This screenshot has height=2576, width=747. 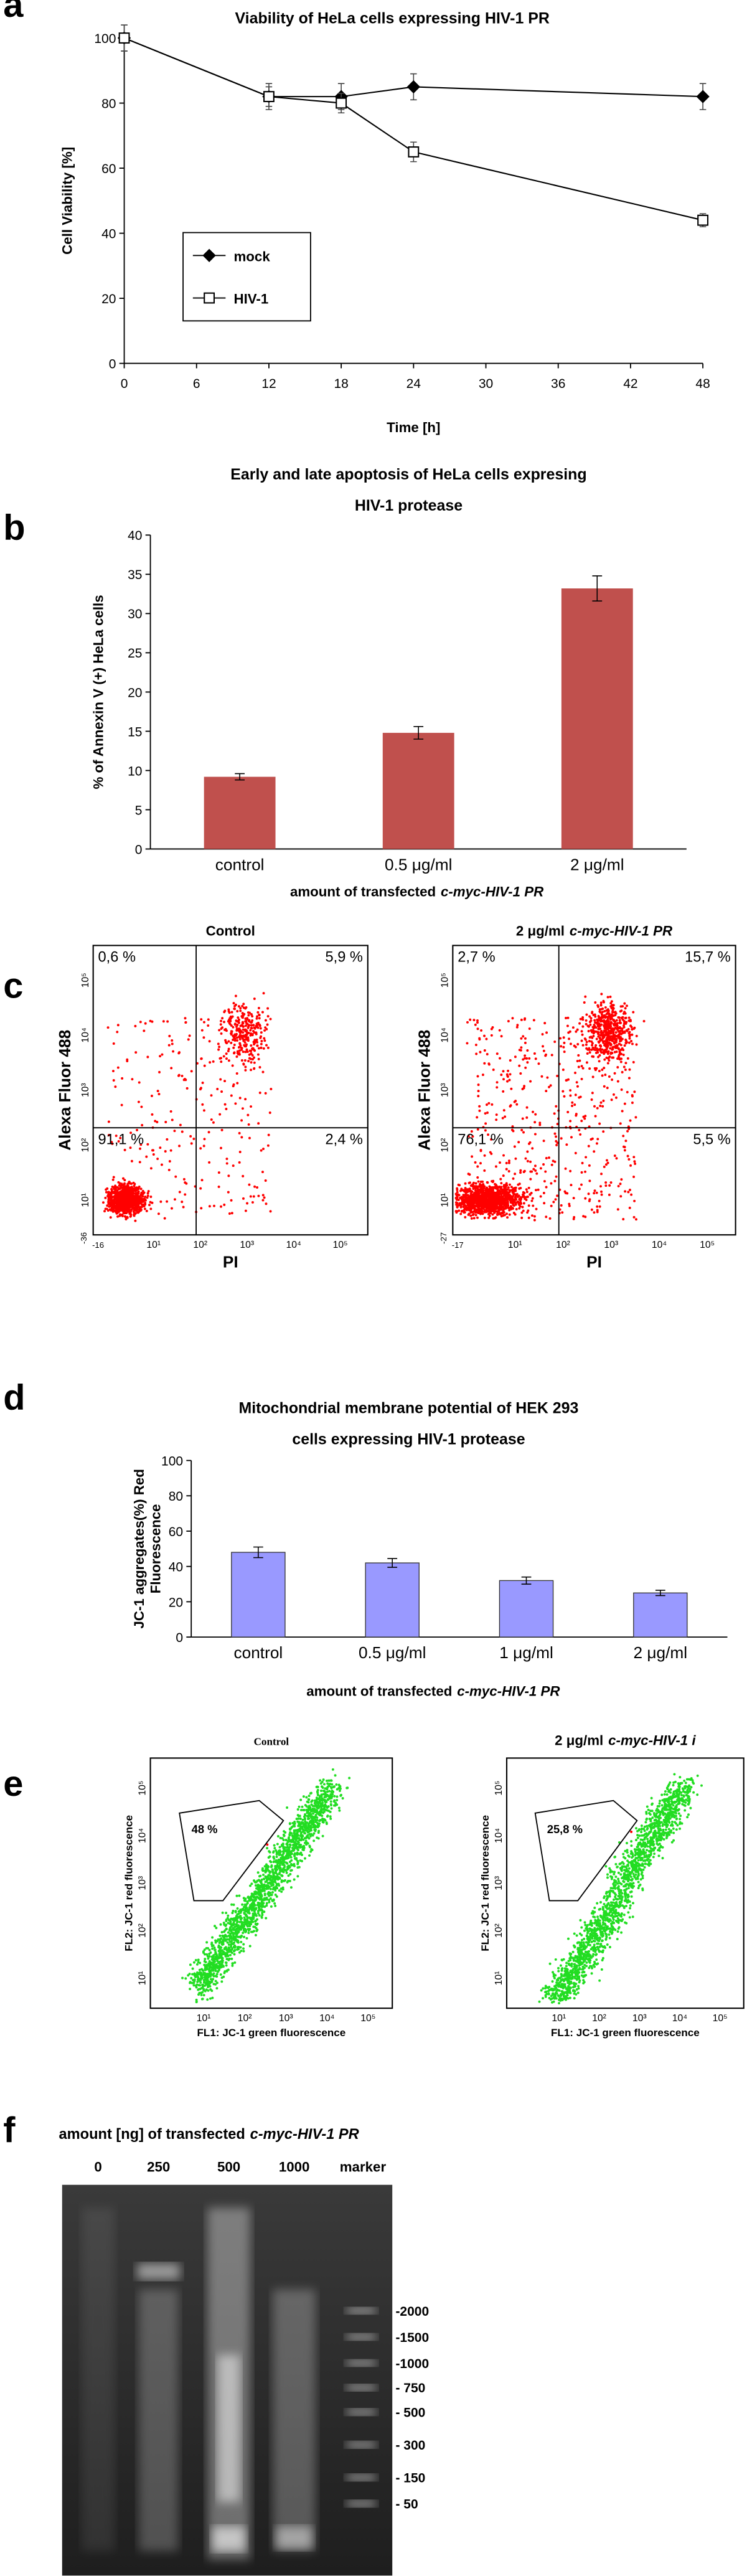 I want to click on y-tick-label: 15, so click(x=135, y=732).